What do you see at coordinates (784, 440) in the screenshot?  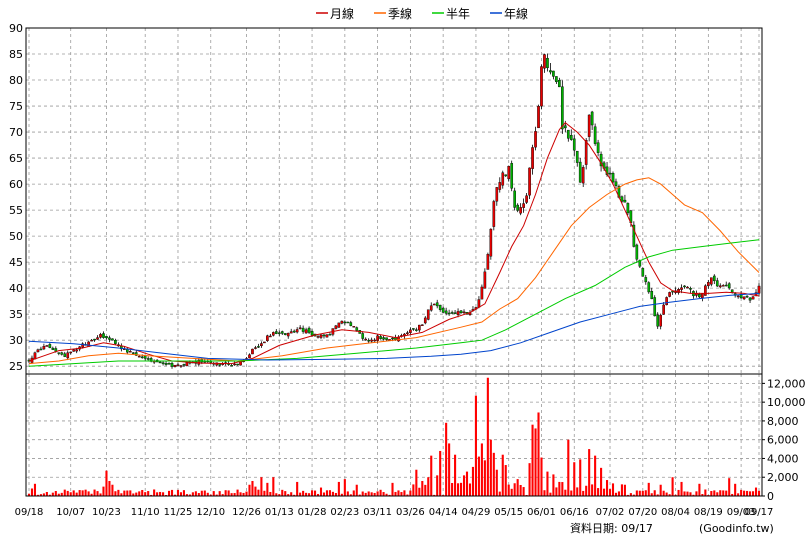 I see `volume-axis: 12,000 10,000 8,000 6,000 4,000 2,000 0` at bounding box center [784, 440].